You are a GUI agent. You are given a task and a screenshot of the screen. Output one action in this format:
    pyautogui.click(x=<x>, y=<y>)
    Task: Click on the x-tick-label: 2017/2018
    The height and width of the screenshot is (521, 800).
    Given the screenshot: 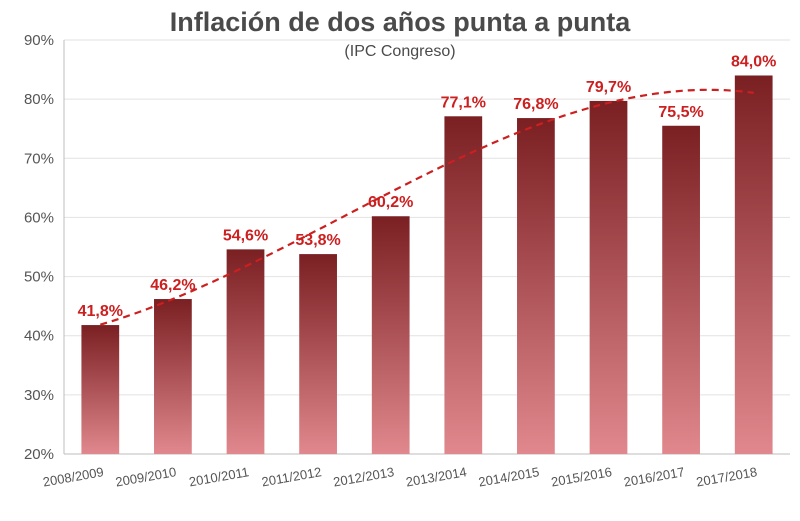 What is the action you would take?
    pyautogui.click(x=726, y=476)
    